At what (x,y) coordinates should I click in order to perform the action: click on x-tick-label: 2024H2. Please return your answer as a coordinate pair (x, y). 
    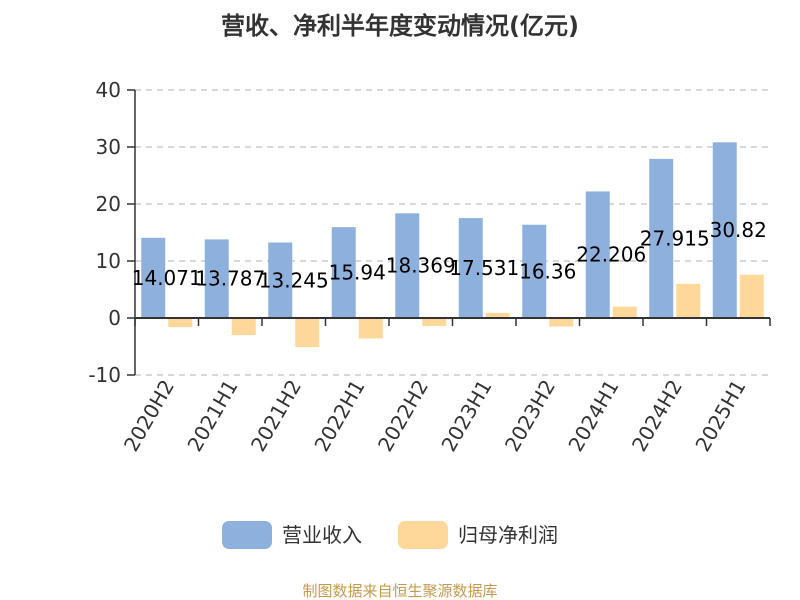
    Looking at the image, I should click on (657, 416).